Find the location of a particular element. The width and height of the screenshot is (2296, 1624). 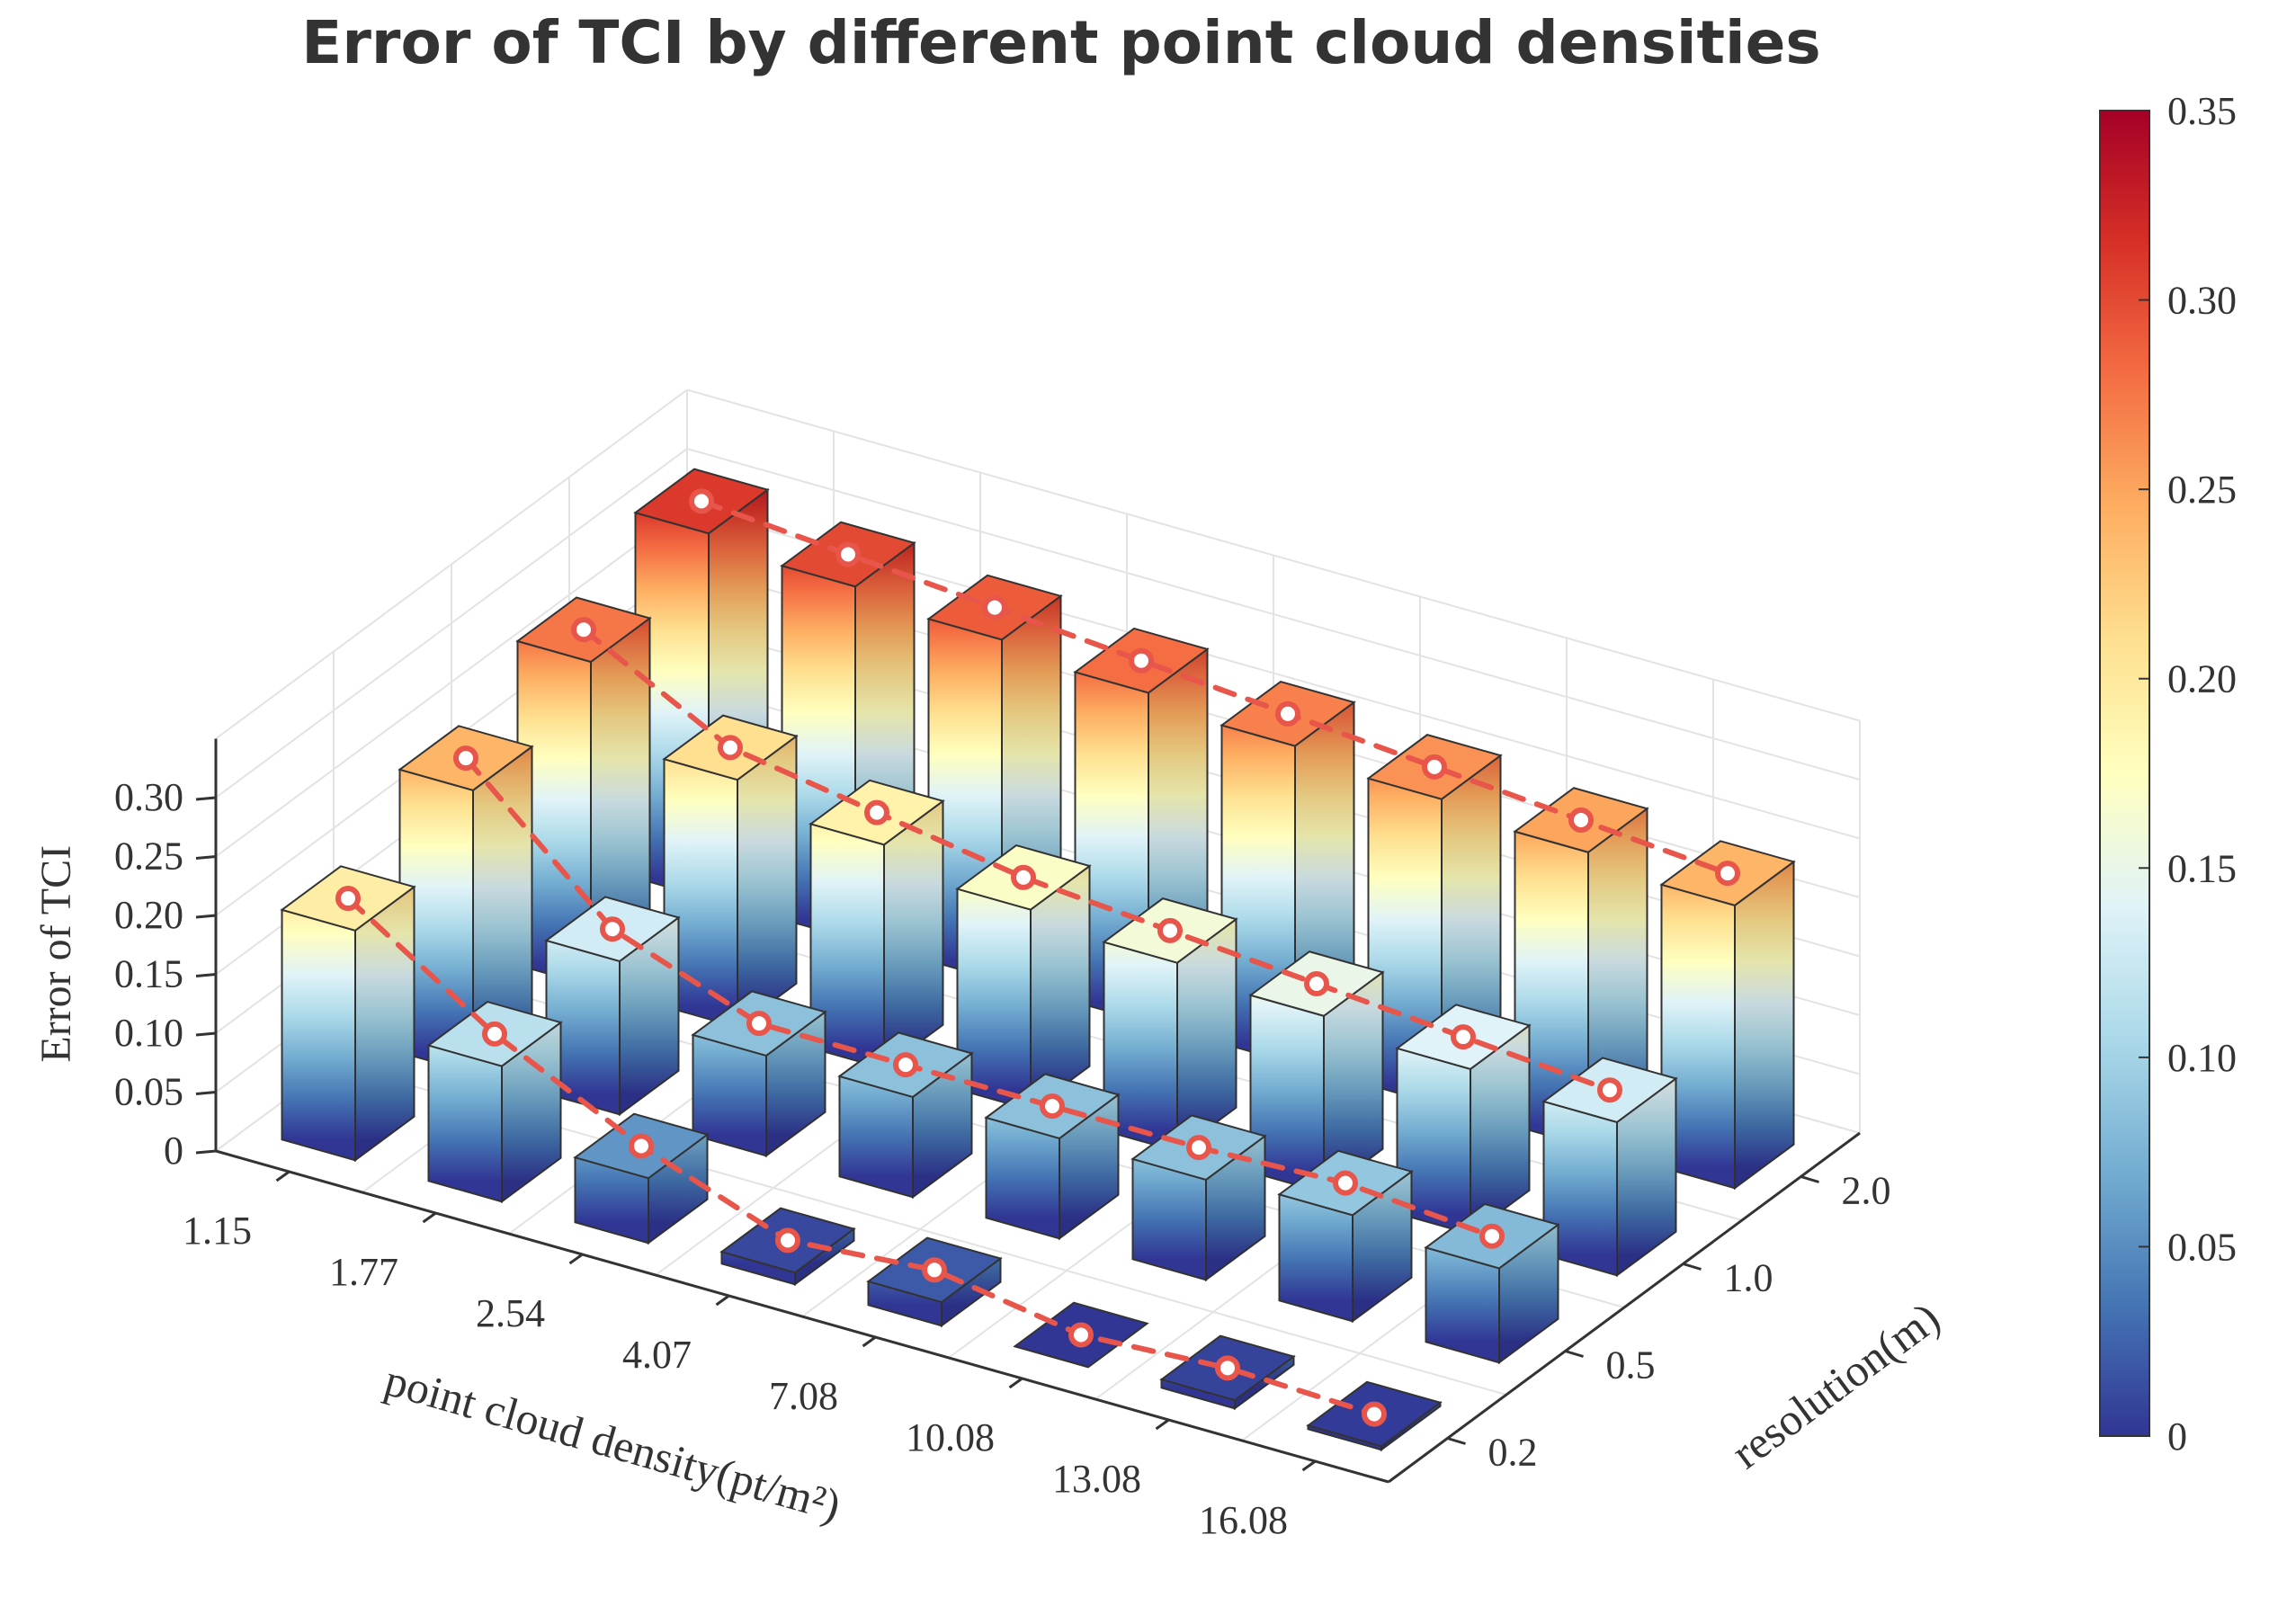

y-axis-line is located at coordinates (1625, 1307).